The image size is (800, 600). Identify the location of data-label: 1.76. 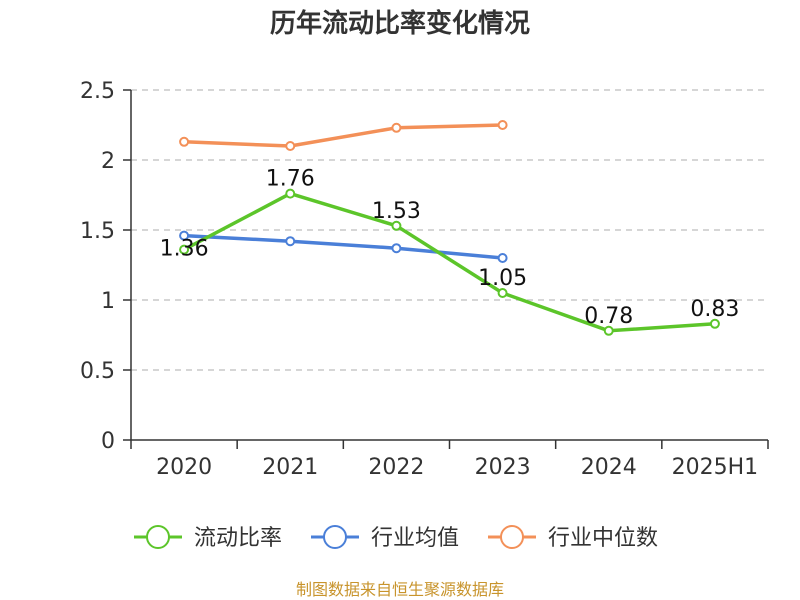
(290, 179).